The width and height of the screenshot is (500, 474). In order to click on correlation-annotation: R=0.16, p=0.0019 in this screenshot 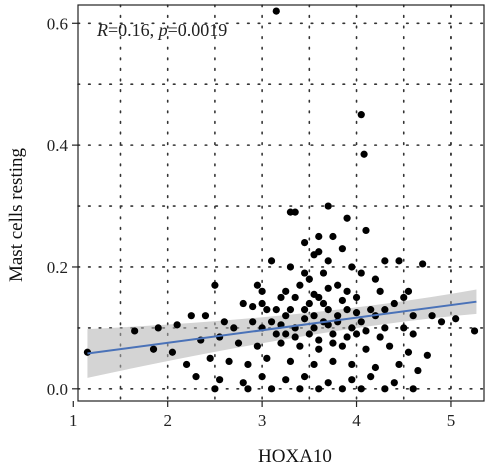, I will do `click(161, 30)`.